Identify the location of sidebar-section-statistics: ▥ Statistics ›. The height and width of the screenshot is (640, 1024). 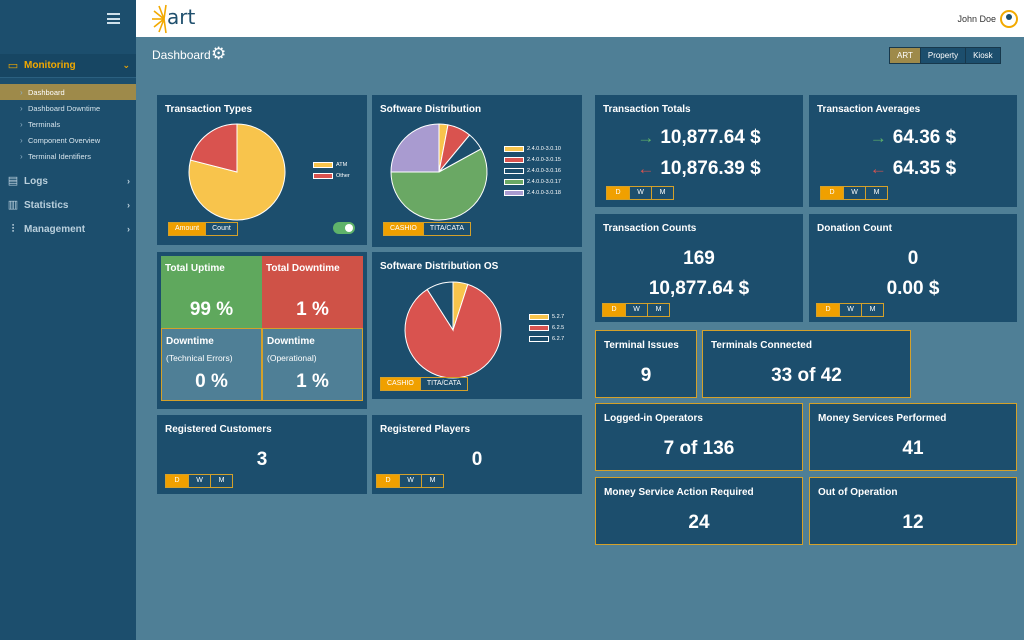
(68, 205).